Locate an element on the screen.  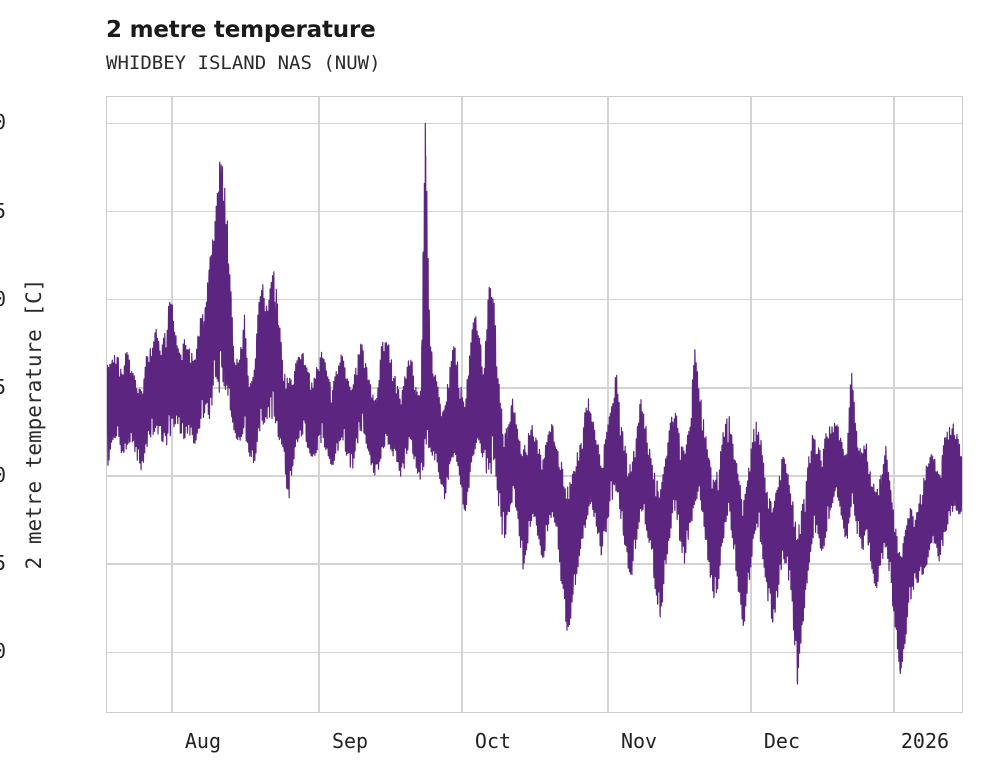
y-tick-label: 25 is located at coordinates (3, 211).